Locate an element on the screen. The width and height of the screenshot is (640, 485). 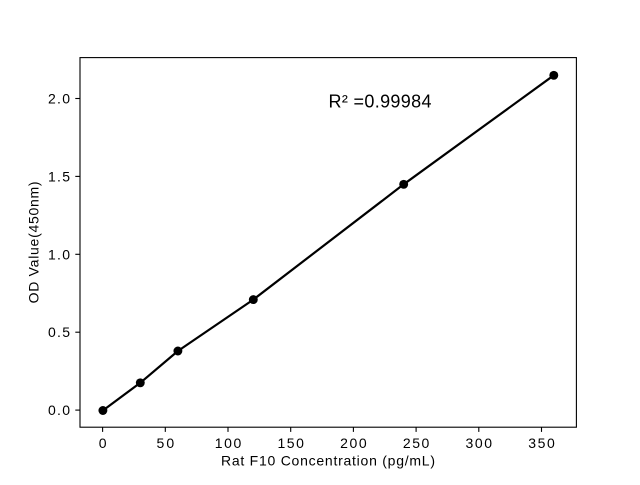
svg-text: 100 is located at coordinates (228, 443).